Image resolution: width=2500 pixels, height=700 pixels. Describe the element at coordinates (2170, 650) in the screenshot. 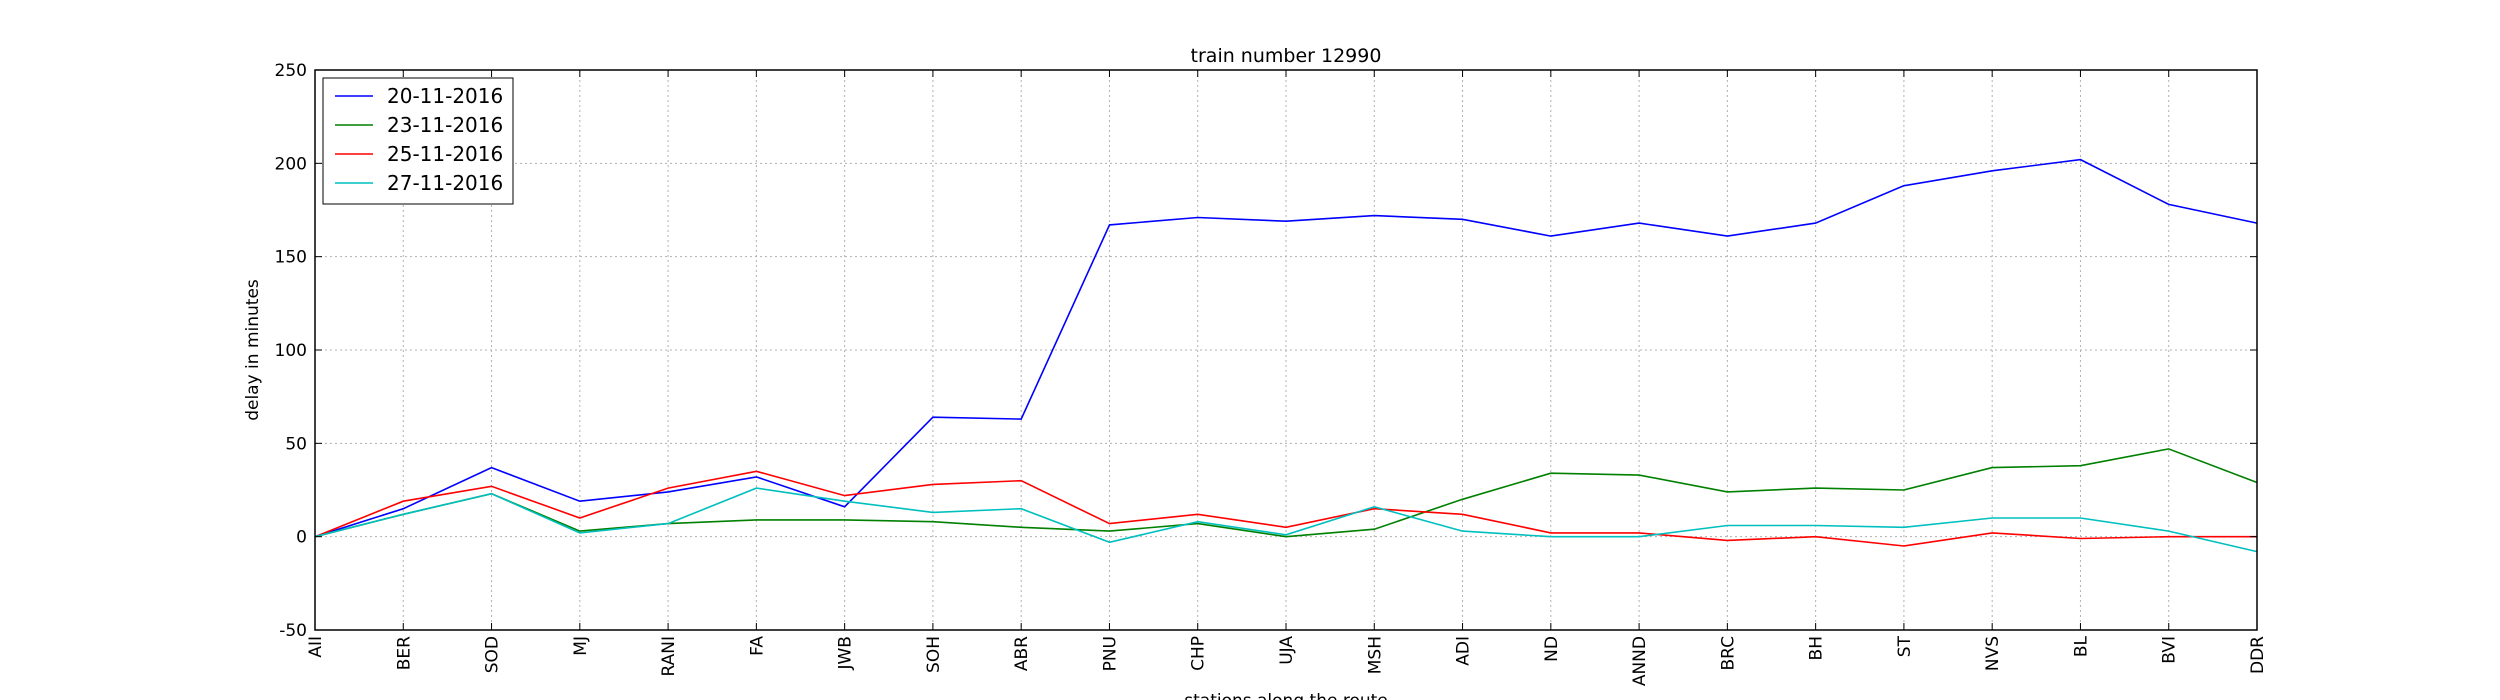

I see `x-tick-label: BVI` at that location.